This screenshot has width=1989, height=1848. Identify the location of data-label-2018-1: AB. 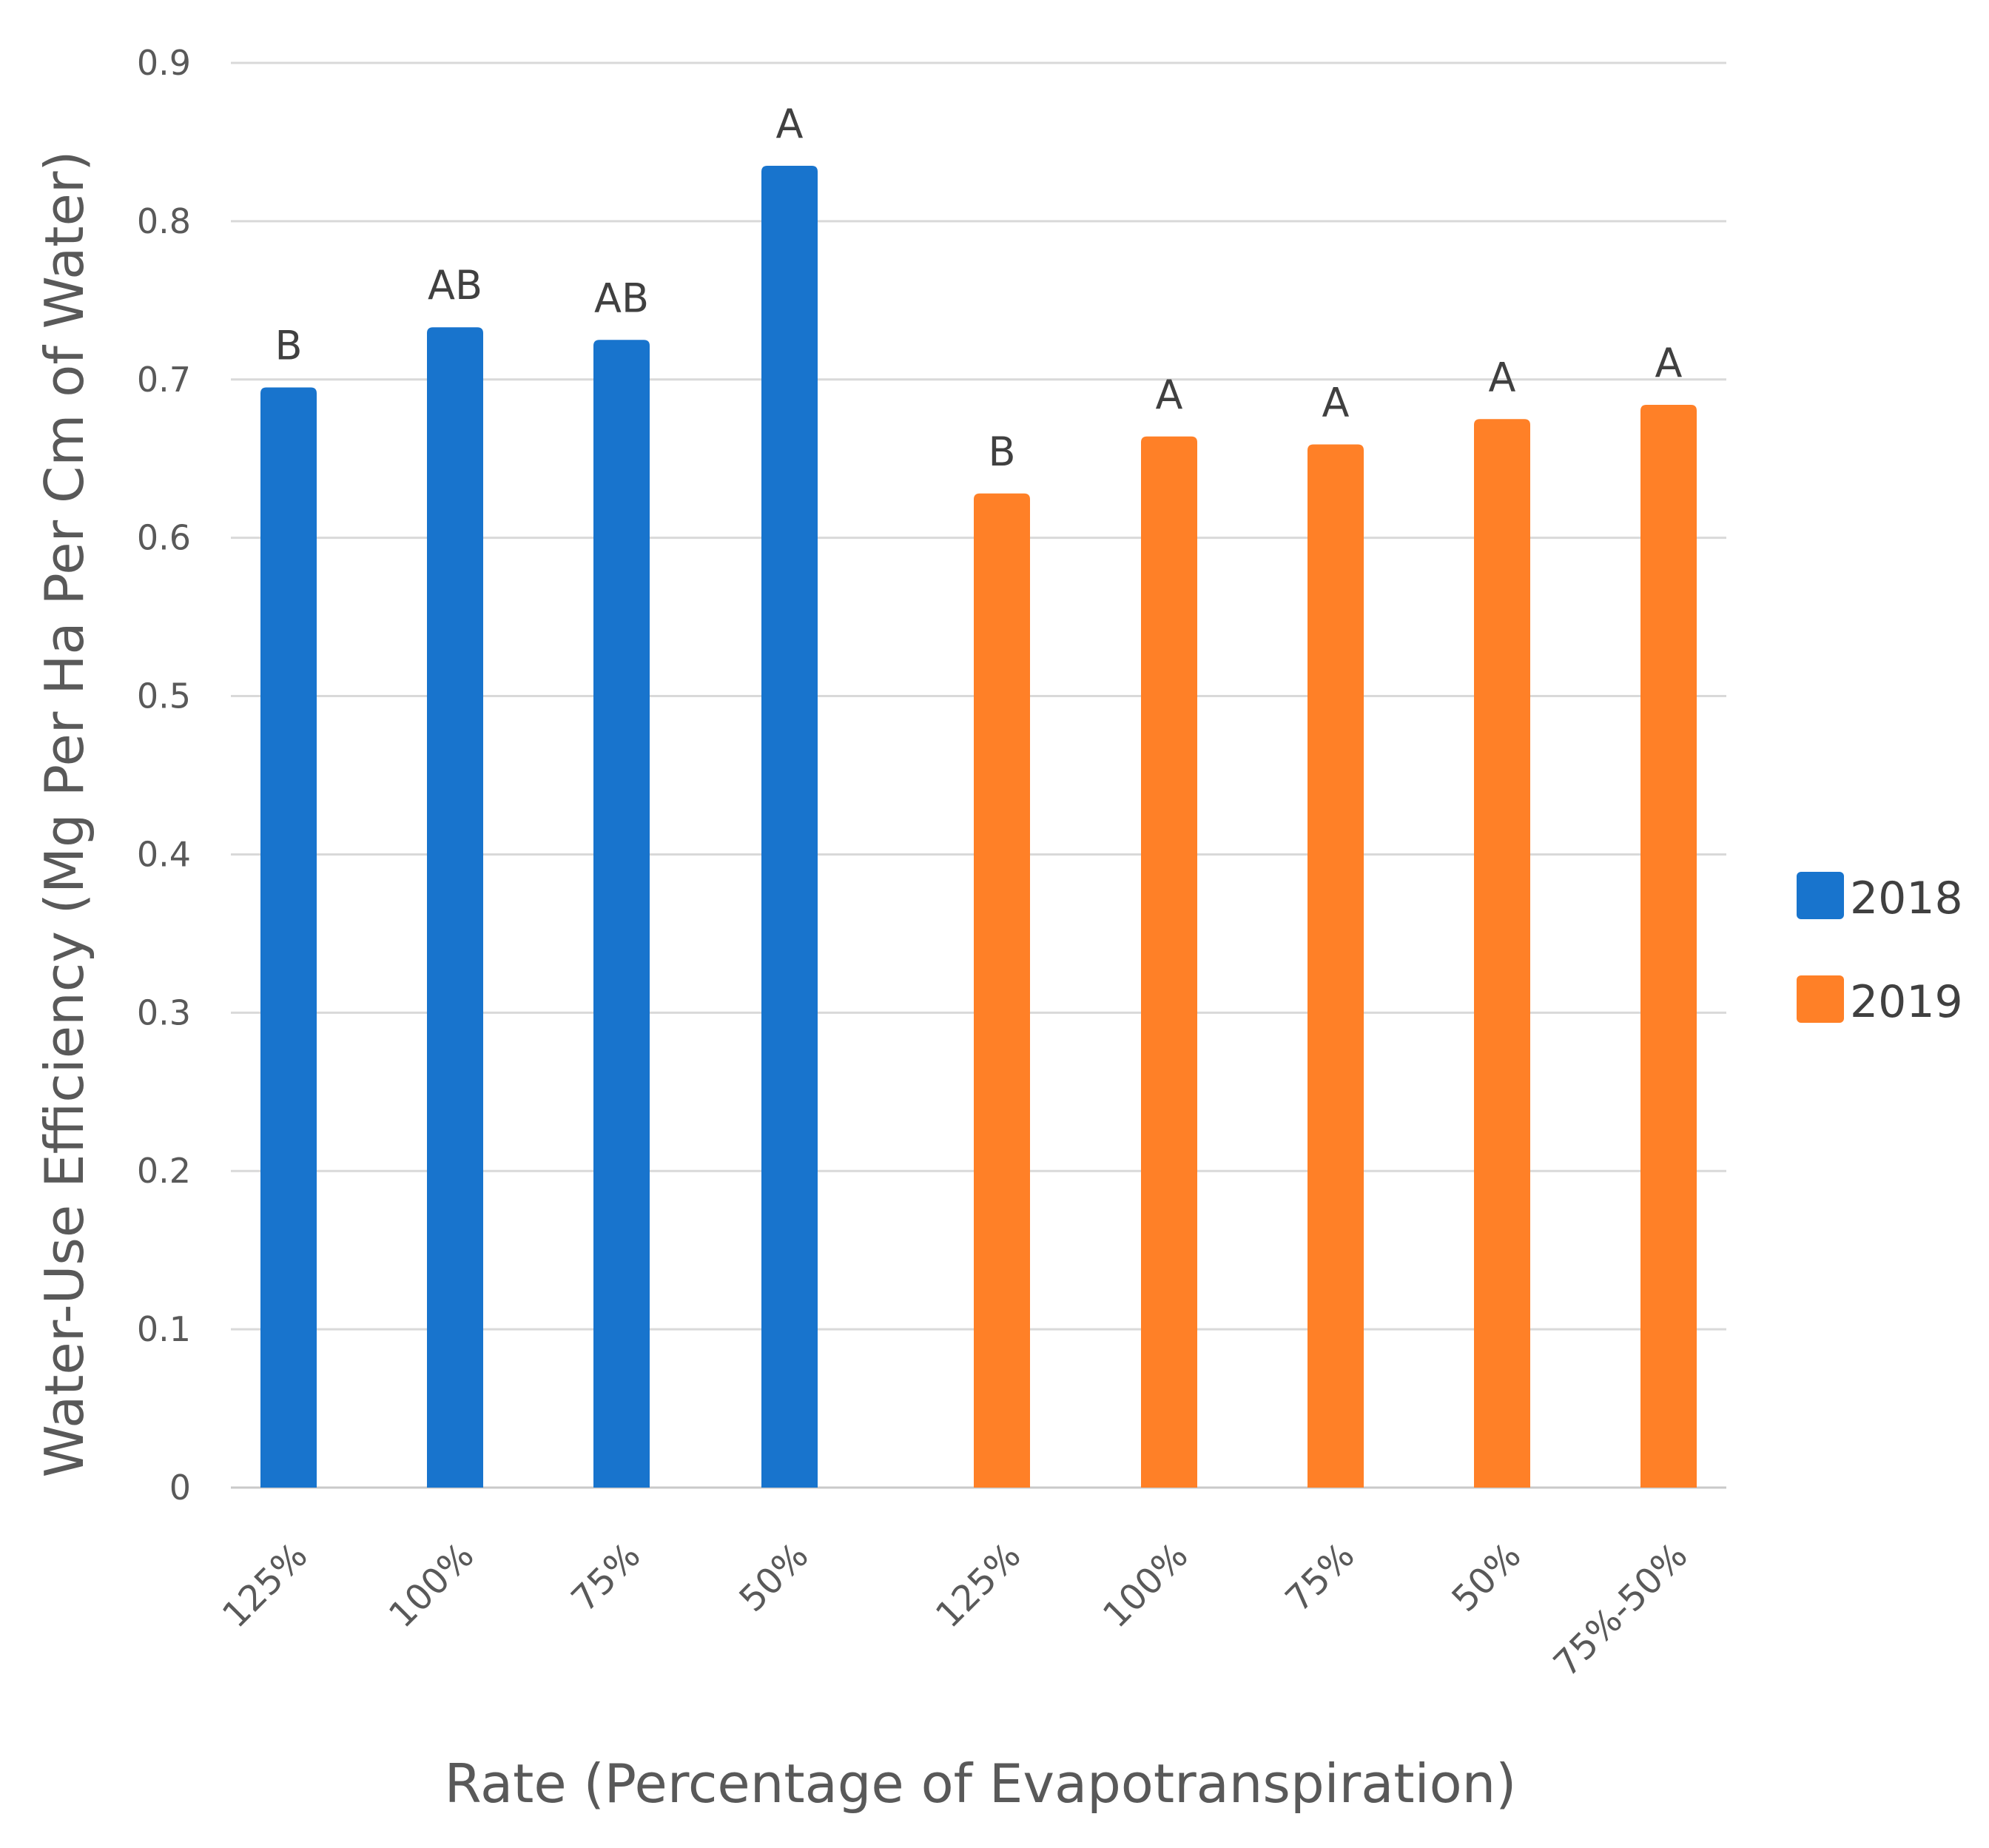
(455, 285).